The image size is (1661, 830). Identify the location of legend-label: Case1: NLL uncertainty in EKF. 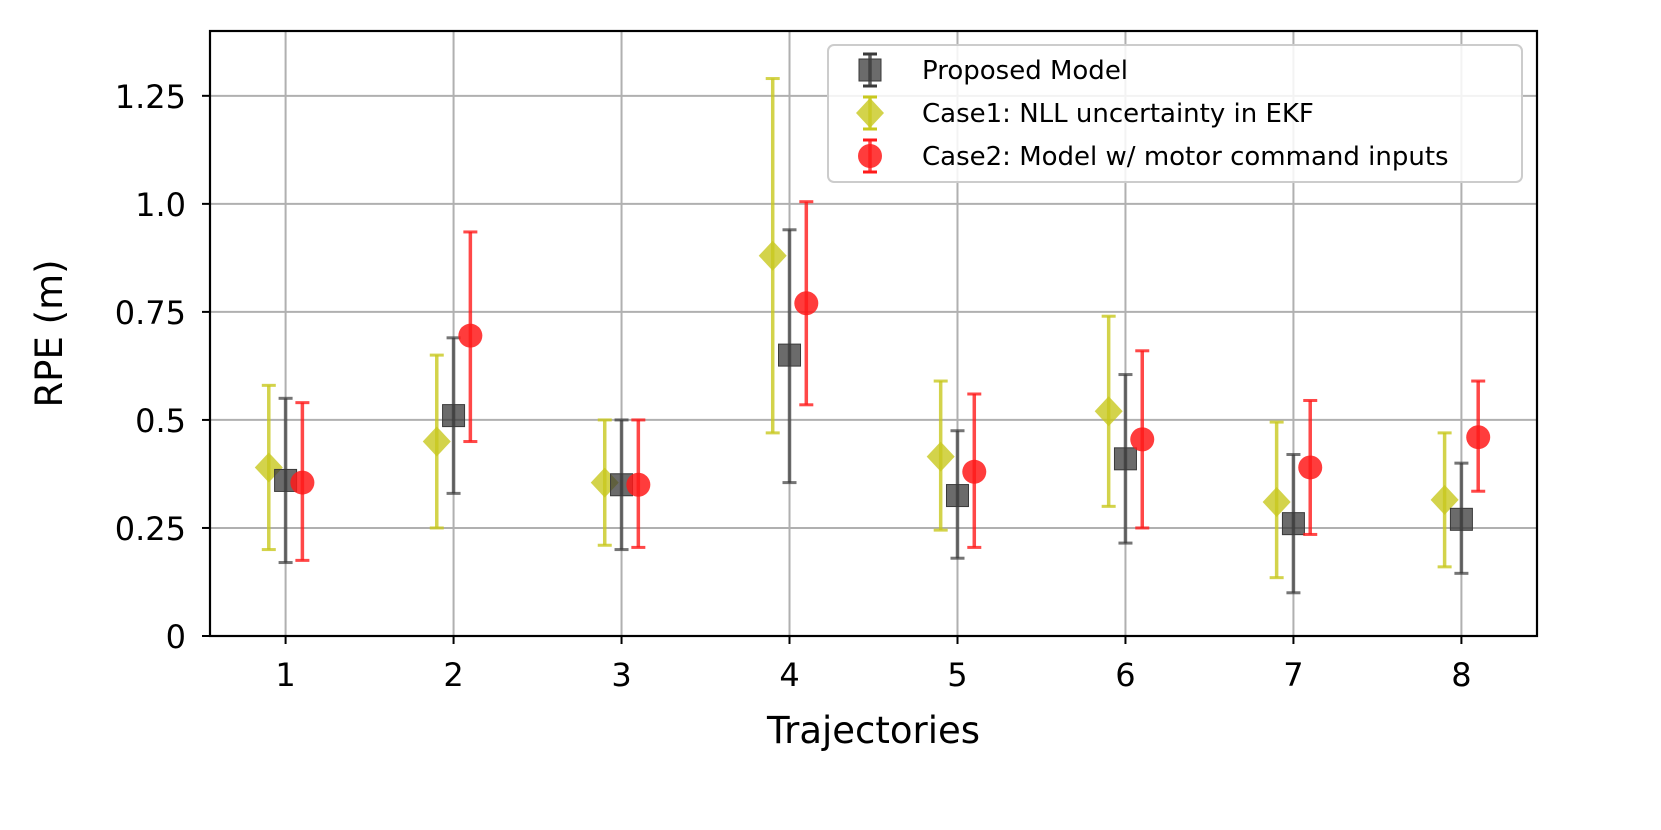
(1118, 114).